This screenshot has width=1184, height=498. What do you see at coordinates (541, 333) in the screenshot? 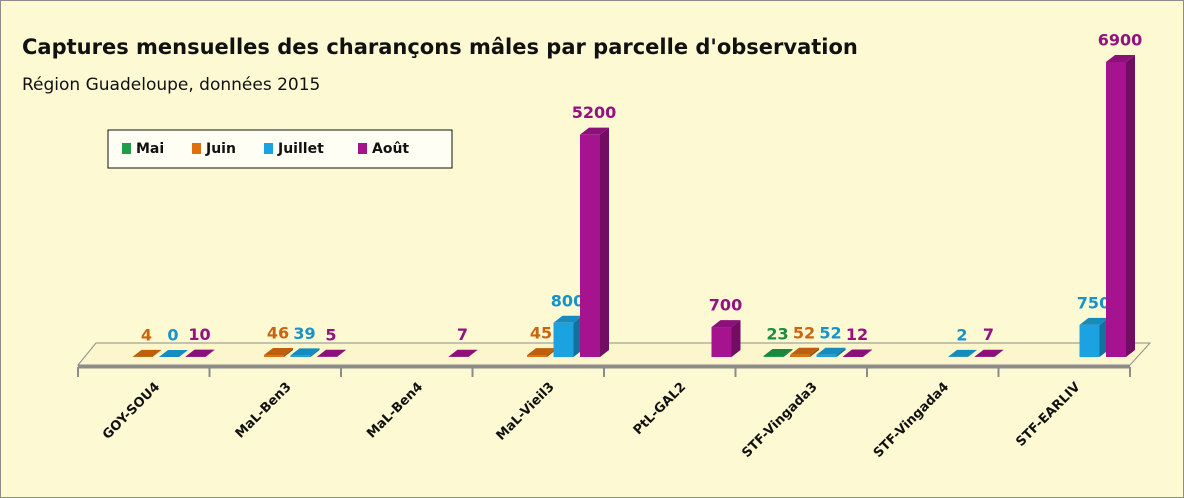
I see `data-label: 45` at bounding box center [541, 333].